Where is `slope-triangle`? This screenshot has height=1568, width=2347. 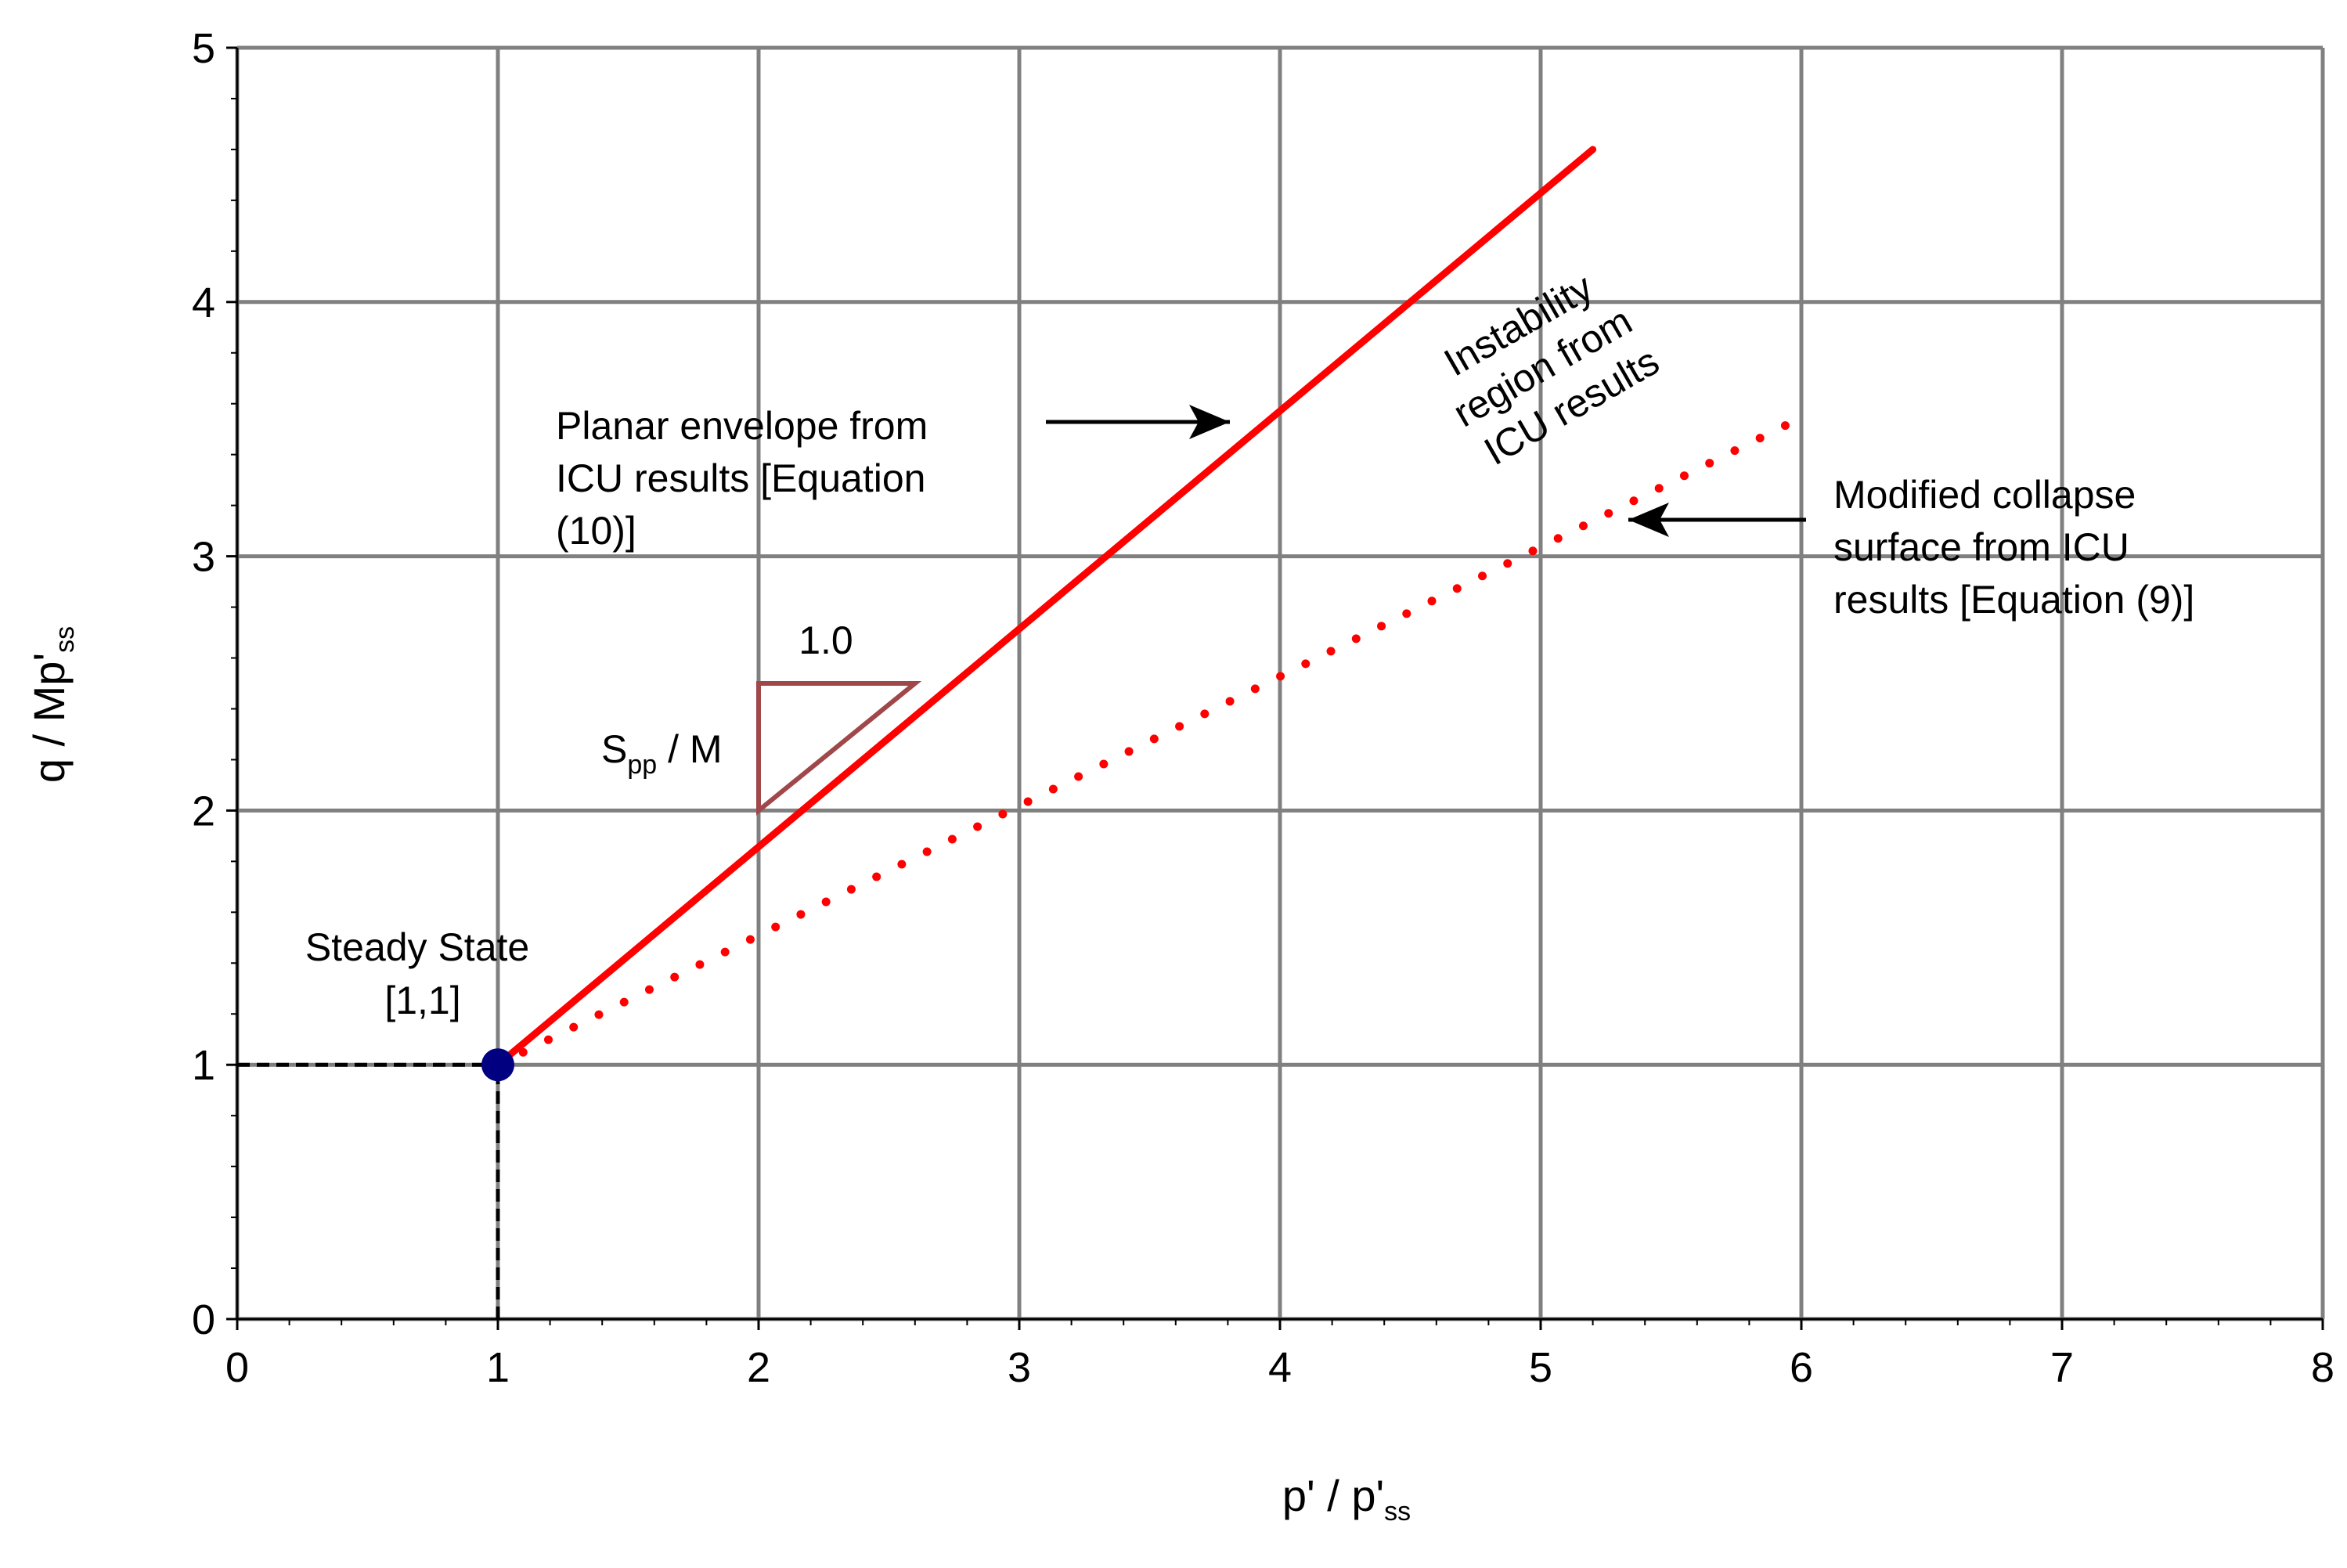 slope-triangle is located at coordinates (839, 748).